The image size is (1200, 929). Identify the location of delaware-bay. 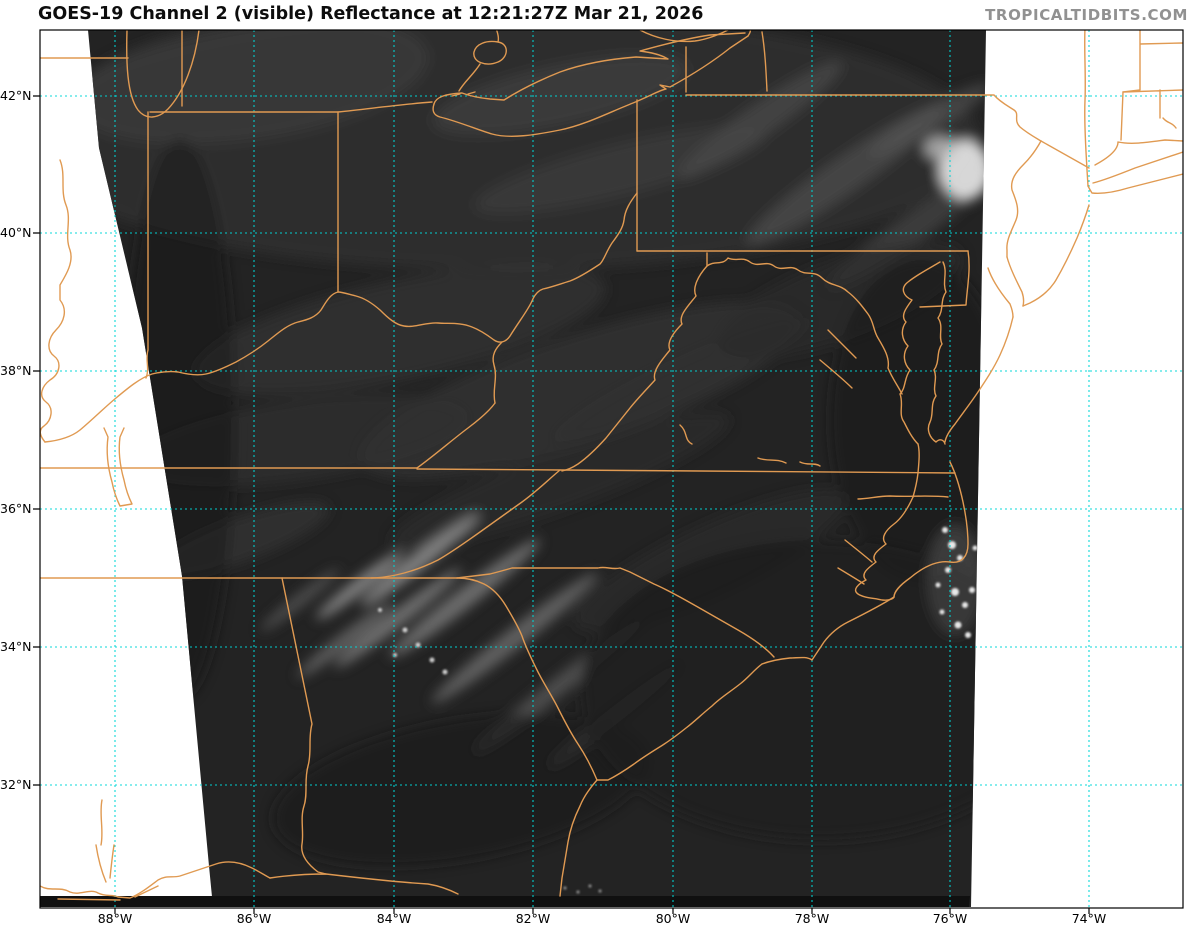
(1006, 287).